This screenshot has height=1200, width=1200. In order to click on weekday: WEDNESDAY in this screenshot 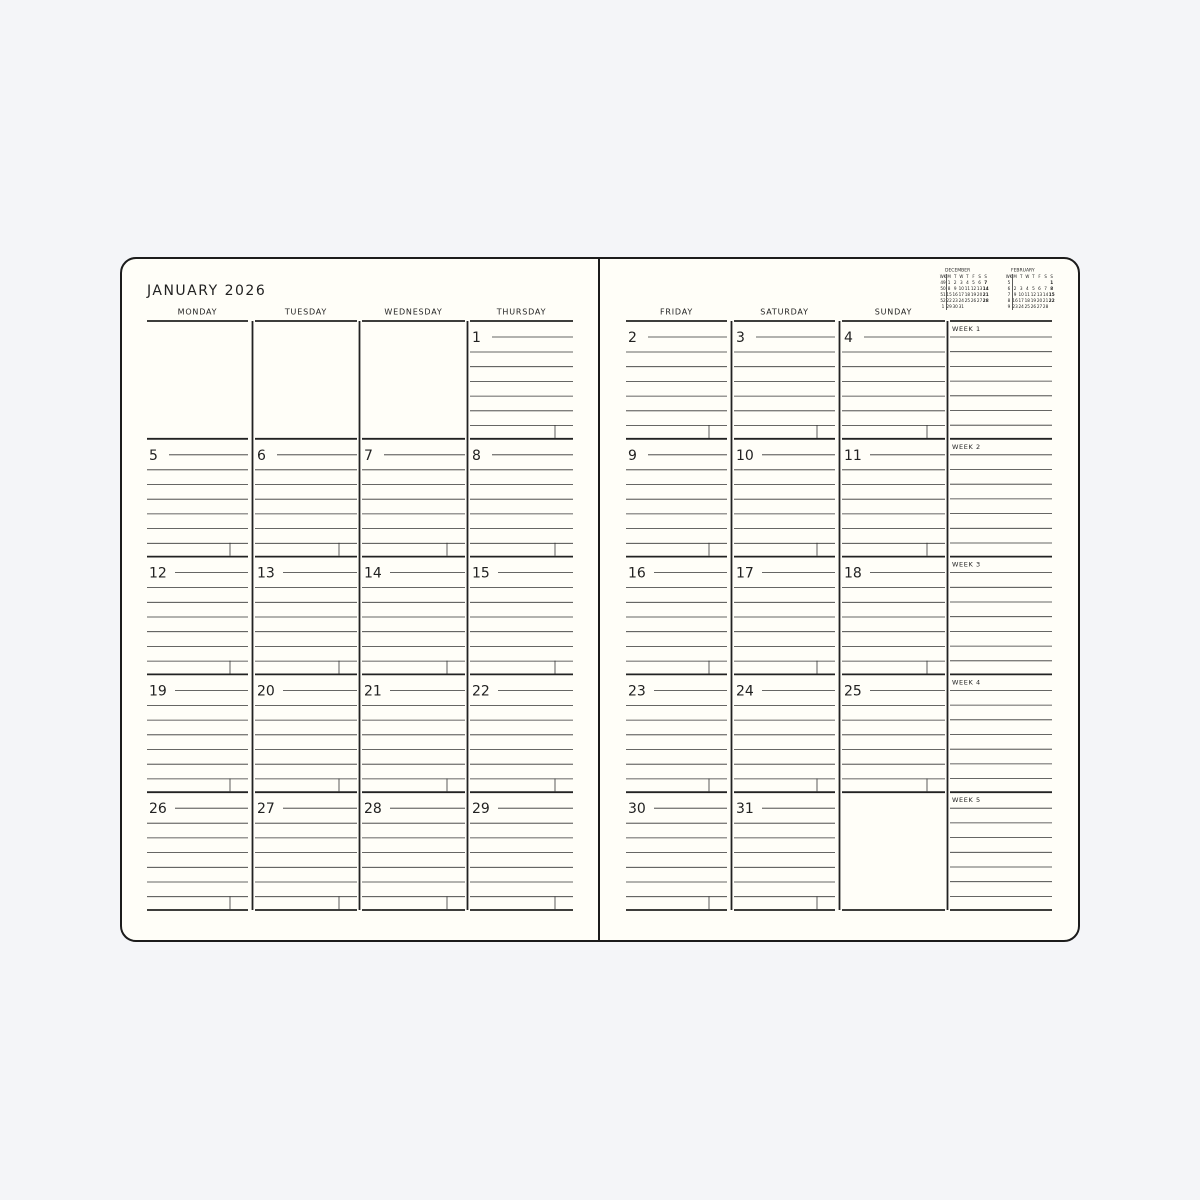, I will do `click(413, 312)`.